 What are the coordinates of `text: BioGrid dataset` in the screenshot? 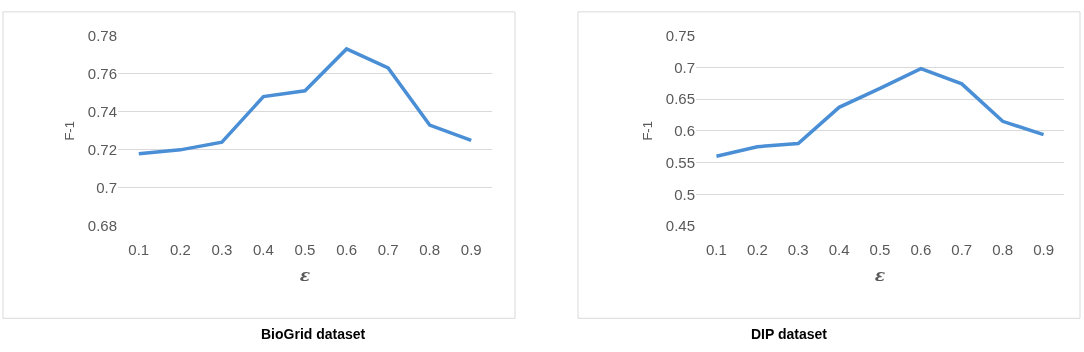 It's located at (313, 334).